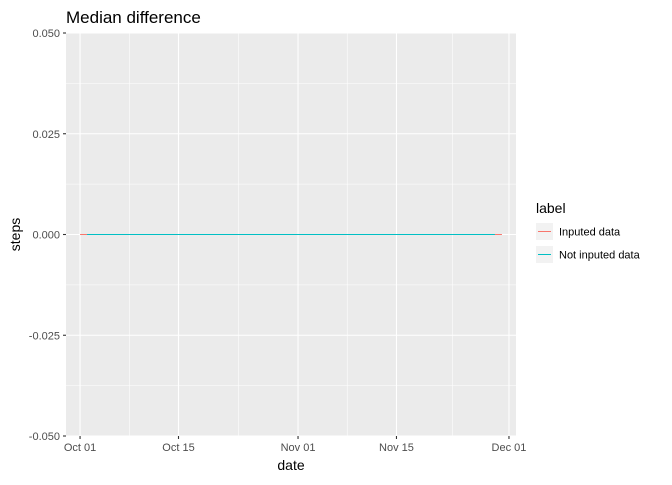 Image resolution: width=672 pixels, height=485 pixels. What do you see at coordinates (46, 34) in the screenshot?
I see `y-tick-label: 0.050` at bounding box center [46, 34].